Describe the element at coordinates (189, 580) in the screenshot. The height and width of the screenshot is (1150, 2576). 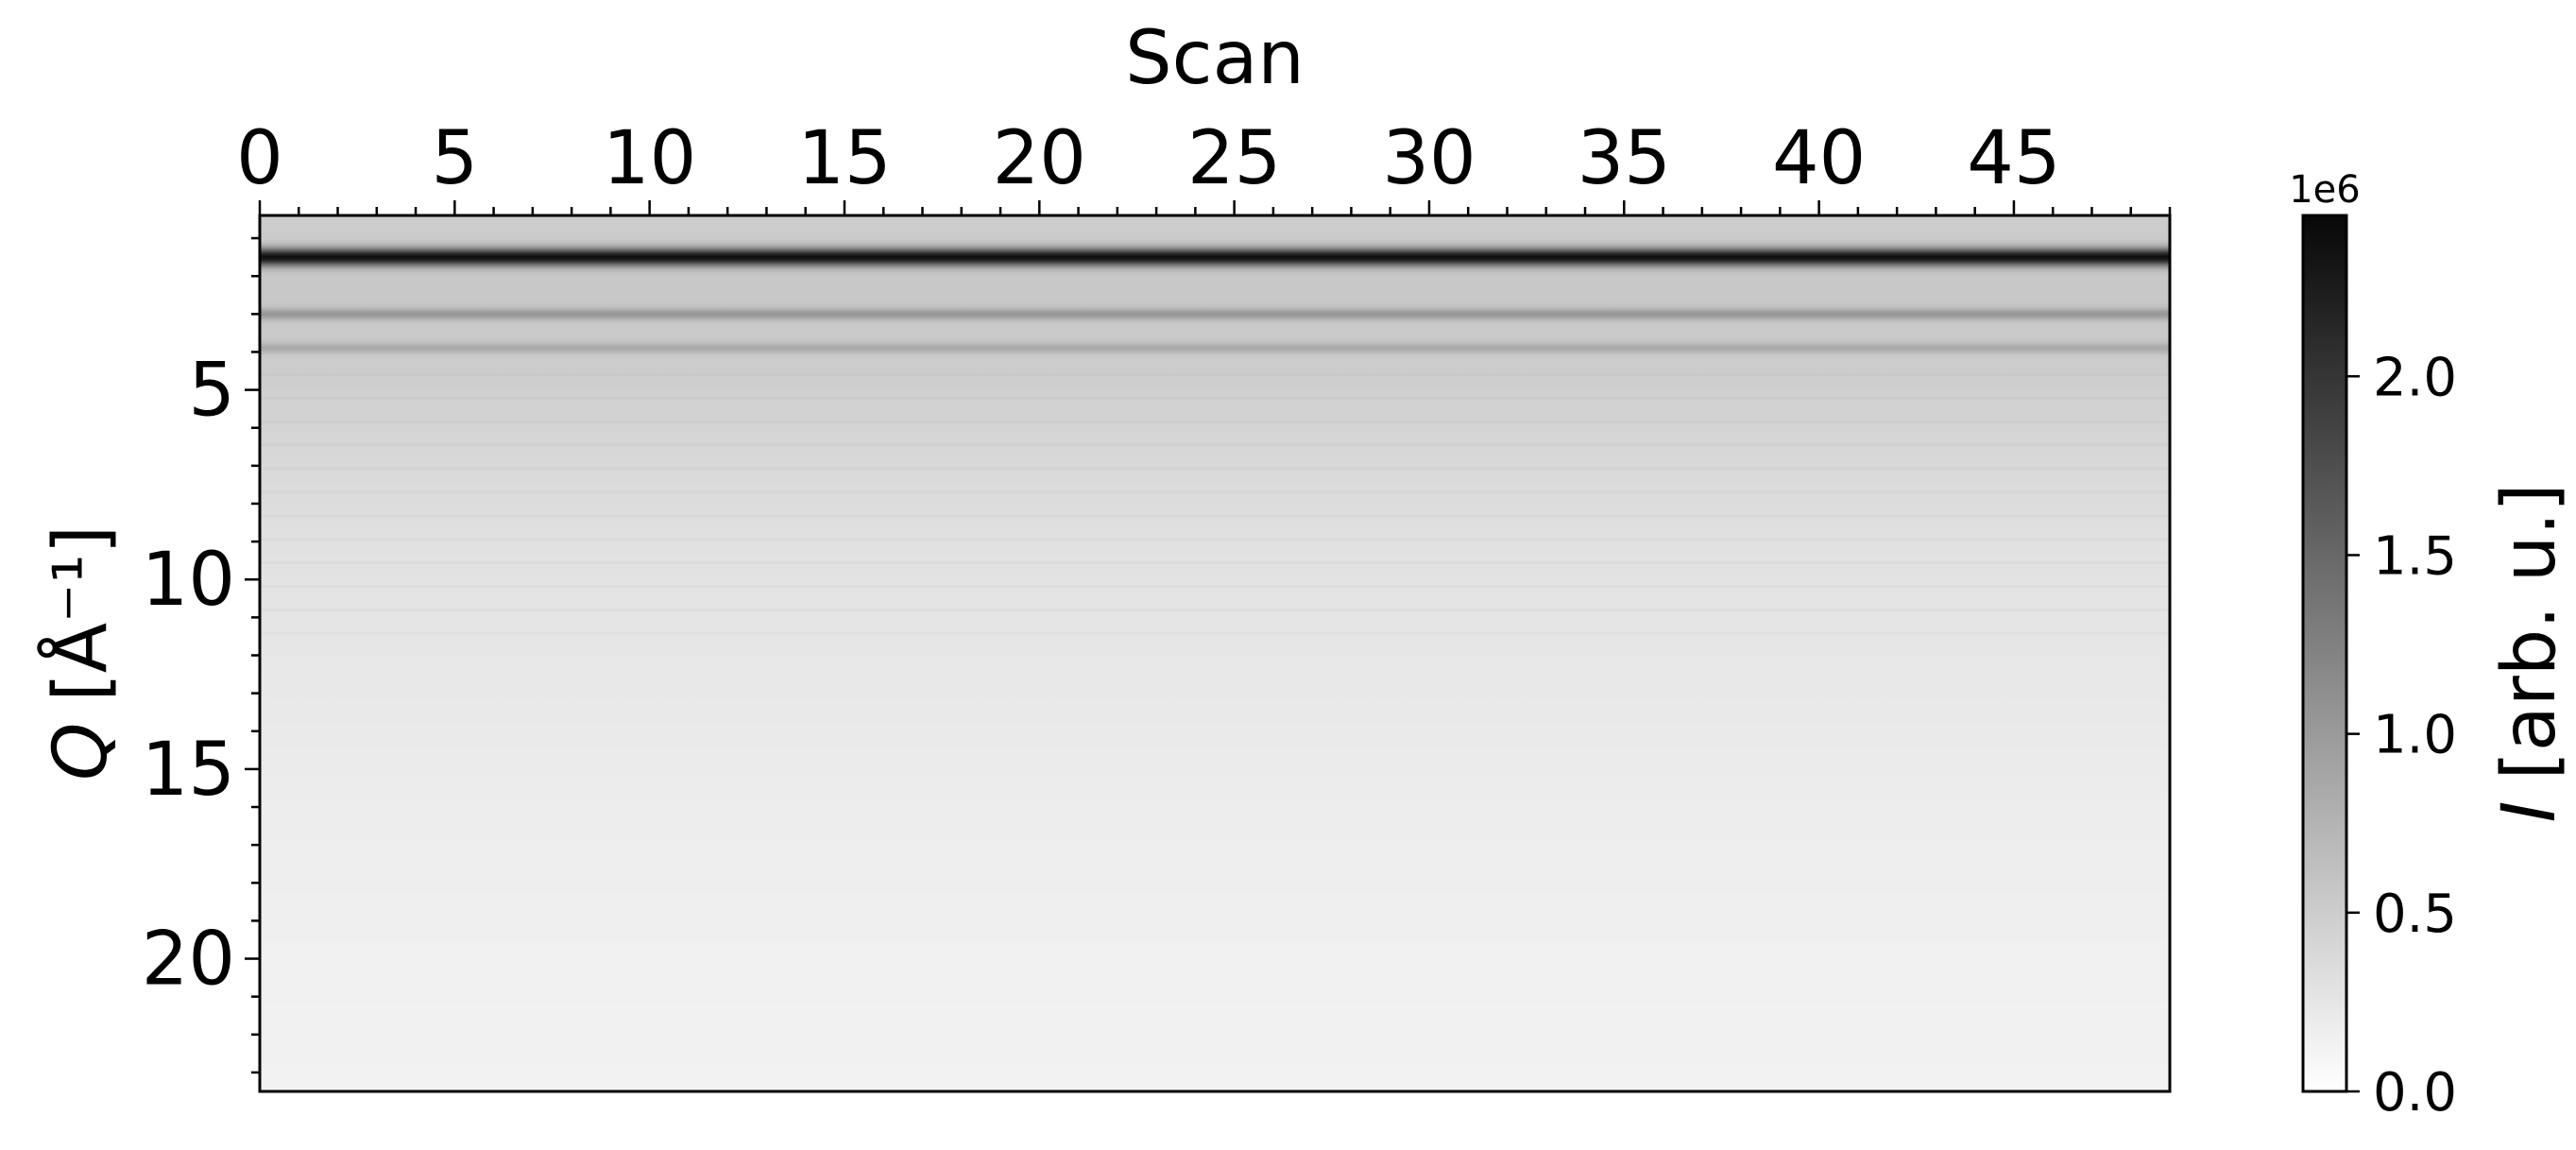
I see `y-tick-label: 10` at that location.